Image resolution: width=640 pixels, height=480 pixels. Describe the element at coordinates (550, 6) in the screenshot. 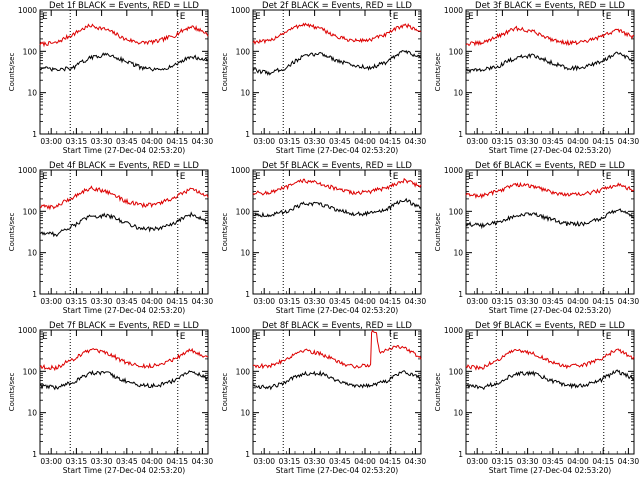

I see `panel-title: Det 3f BLACK = Events, RED = LLD` at that location.